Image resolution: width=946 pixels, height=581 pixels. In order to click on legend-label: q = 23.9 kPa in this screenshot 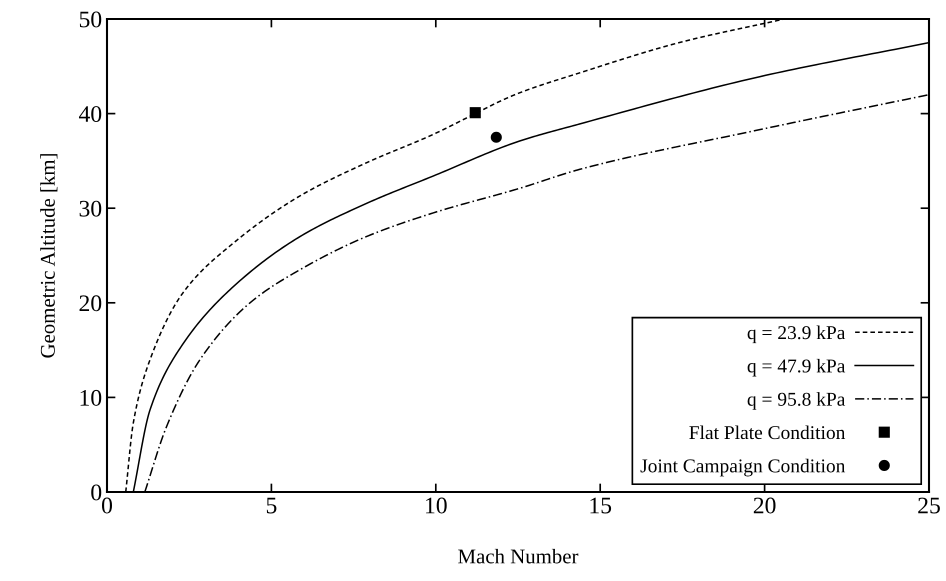, I will do `click(797, 335)`.